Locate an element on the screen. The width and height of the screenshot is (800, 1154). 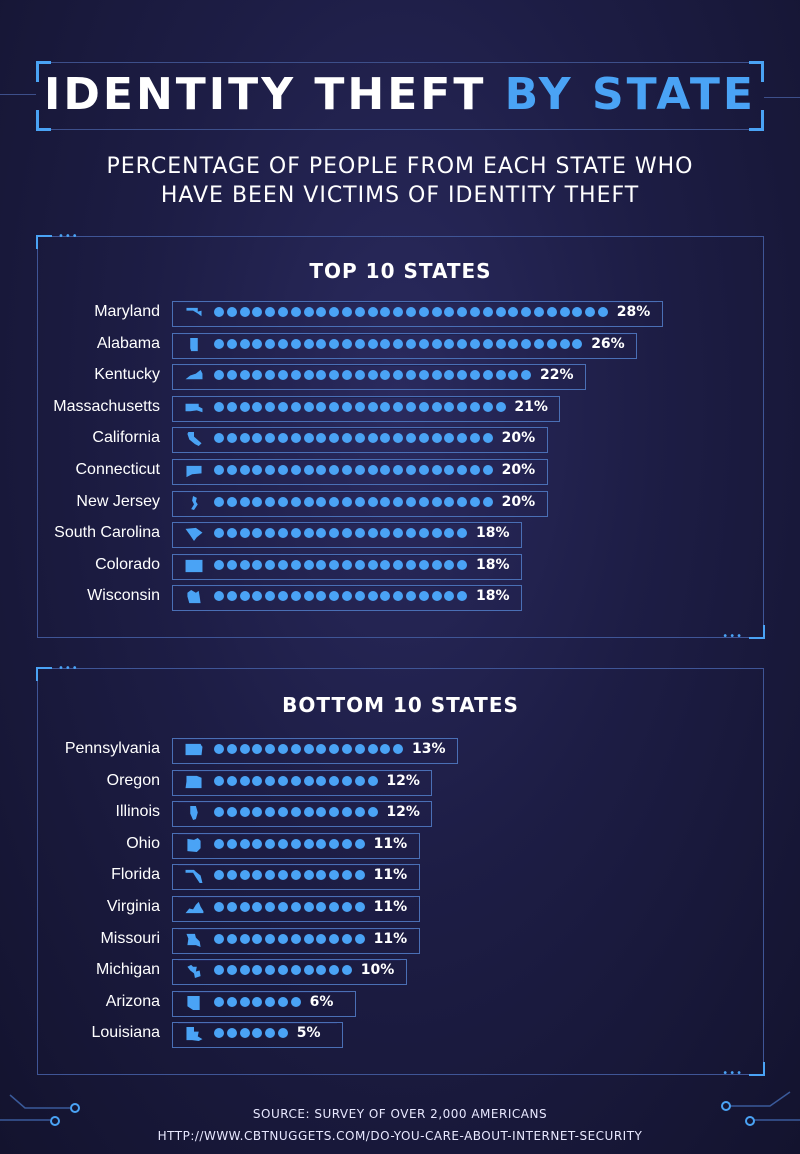
data-label: 5% is located at coordinates (308, 1033).